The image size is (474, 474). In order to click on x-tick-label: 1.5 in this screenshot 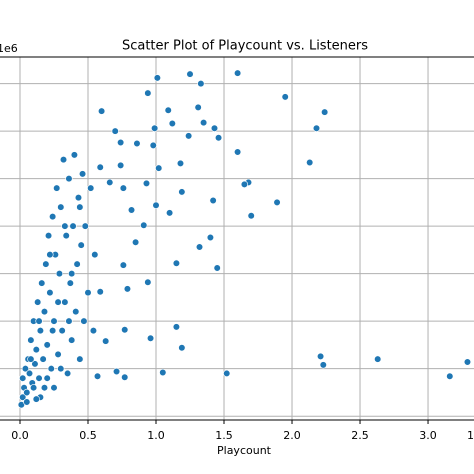, I will do `click(224, 435)`.